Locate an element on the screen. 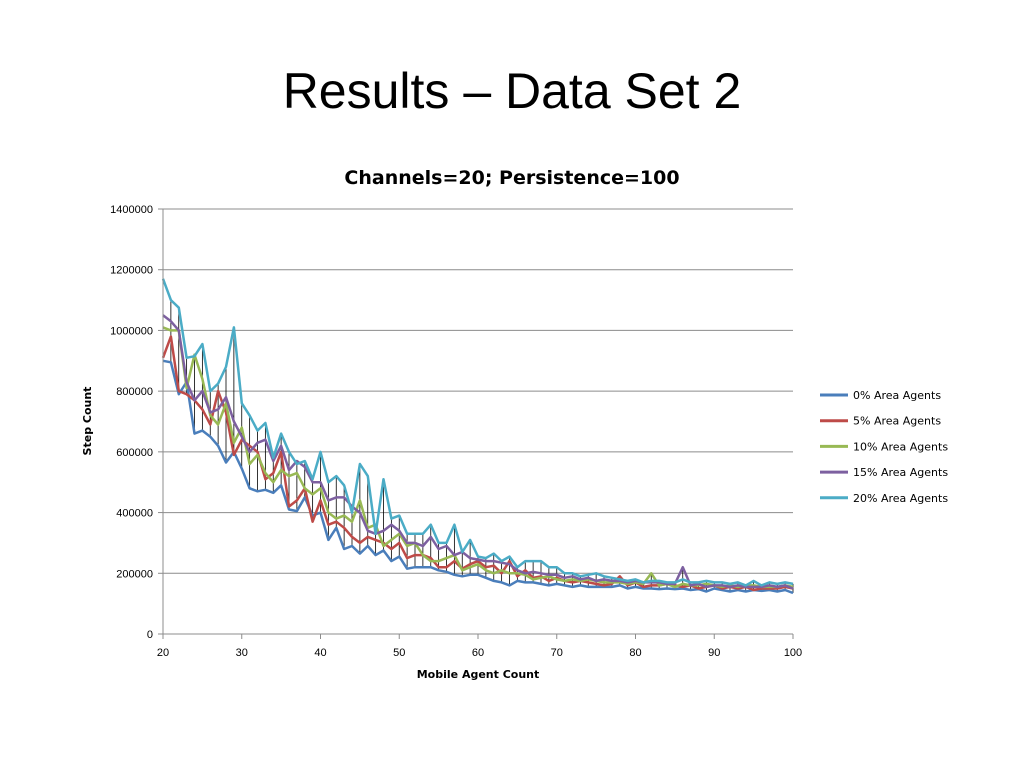 This screenshot has height=768, width=1024. x-tick-label: 40 is located at coordinates (320, 653).